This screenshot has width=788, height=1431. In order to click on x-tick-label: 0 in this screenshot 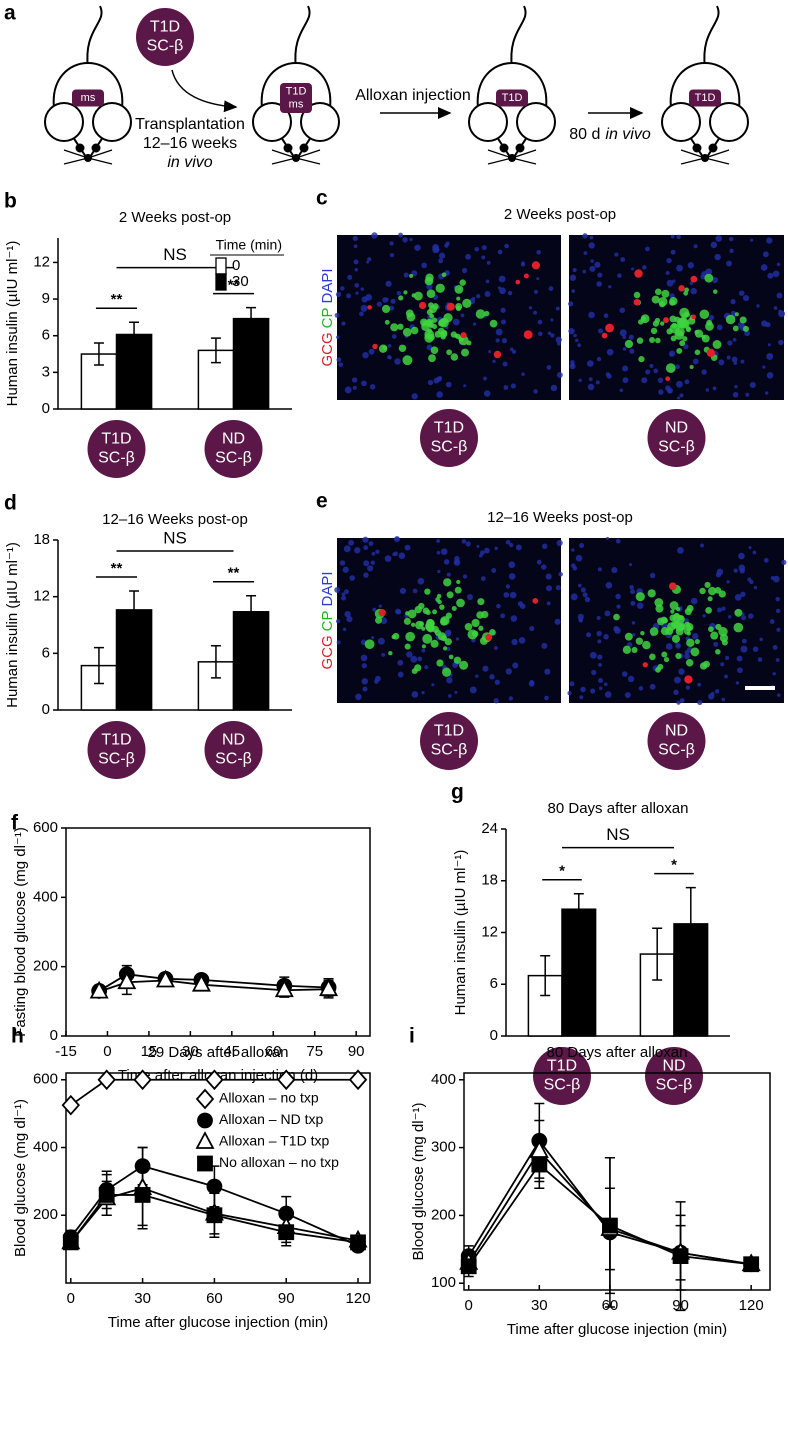, I will do `click(107, 1051)`.